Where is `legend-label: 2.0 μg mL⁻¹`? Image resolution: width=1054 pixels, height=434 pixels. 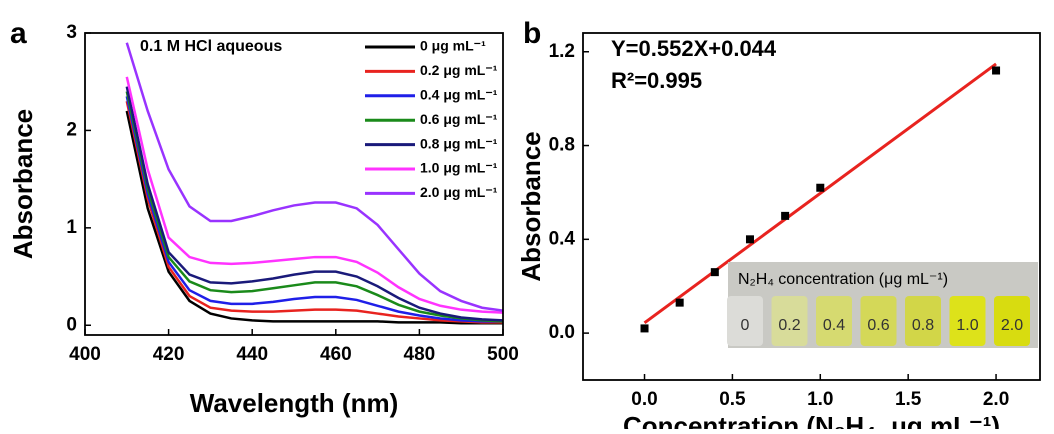 legend-label: 2.0 μg mL⁻¹ is located at coordinates (459, 192).